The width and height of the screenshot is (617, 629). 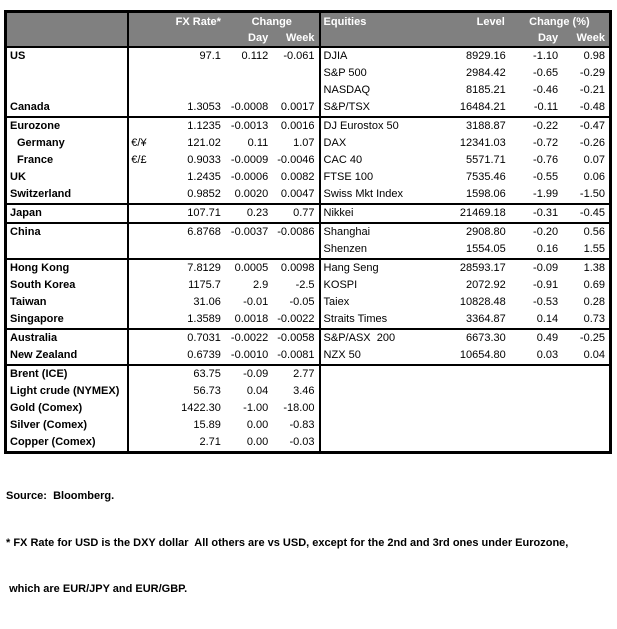 I want to click on equity-day-change: -0.91, so click(x=546, y=285).